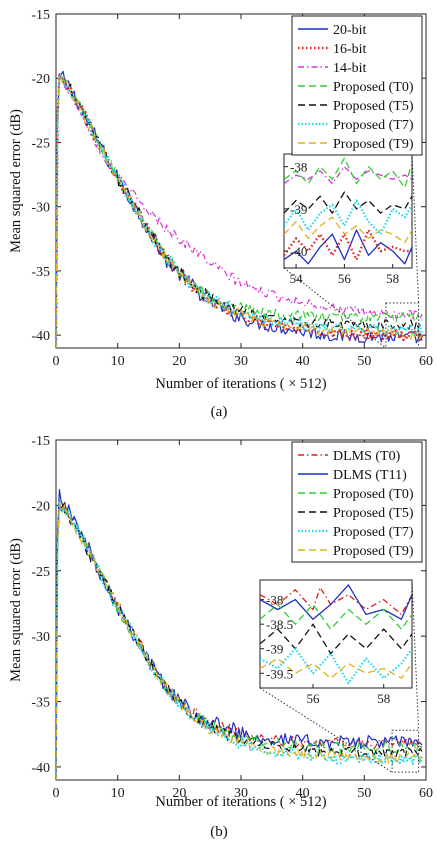 This screenshot has width=438, height=860. I want to click on inset-line-14-bit, so click(348, 175).